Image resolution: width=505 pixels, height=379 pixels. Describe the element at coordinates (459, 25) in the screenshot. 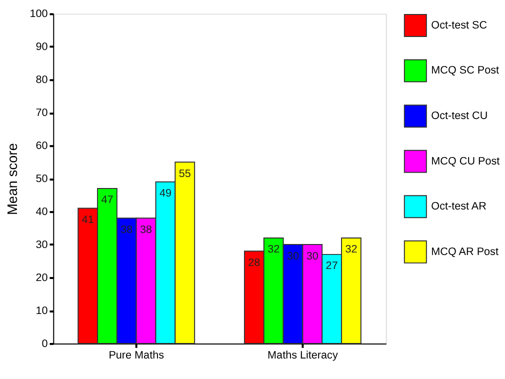

I see `legend-label: Oct-test SC` at that location.